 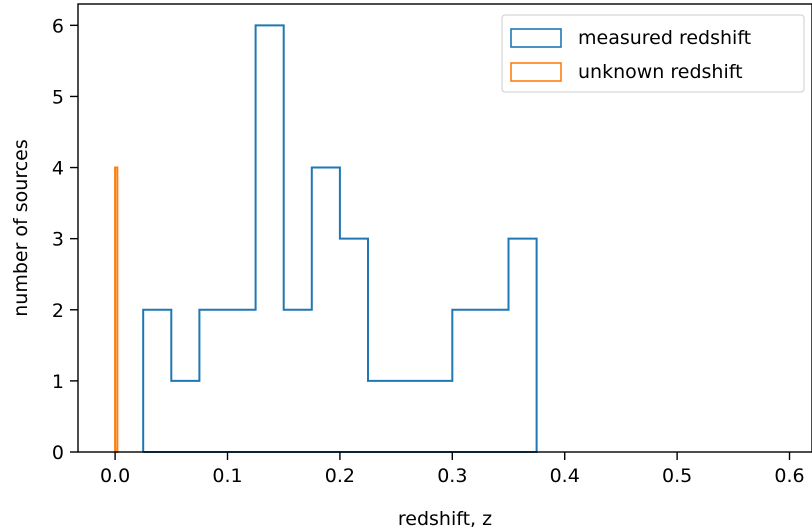 What do you see at coordinates (677, 476) in the screenshot?
I see `x-tick-label: 0.5` at bounding box center [677, 476].